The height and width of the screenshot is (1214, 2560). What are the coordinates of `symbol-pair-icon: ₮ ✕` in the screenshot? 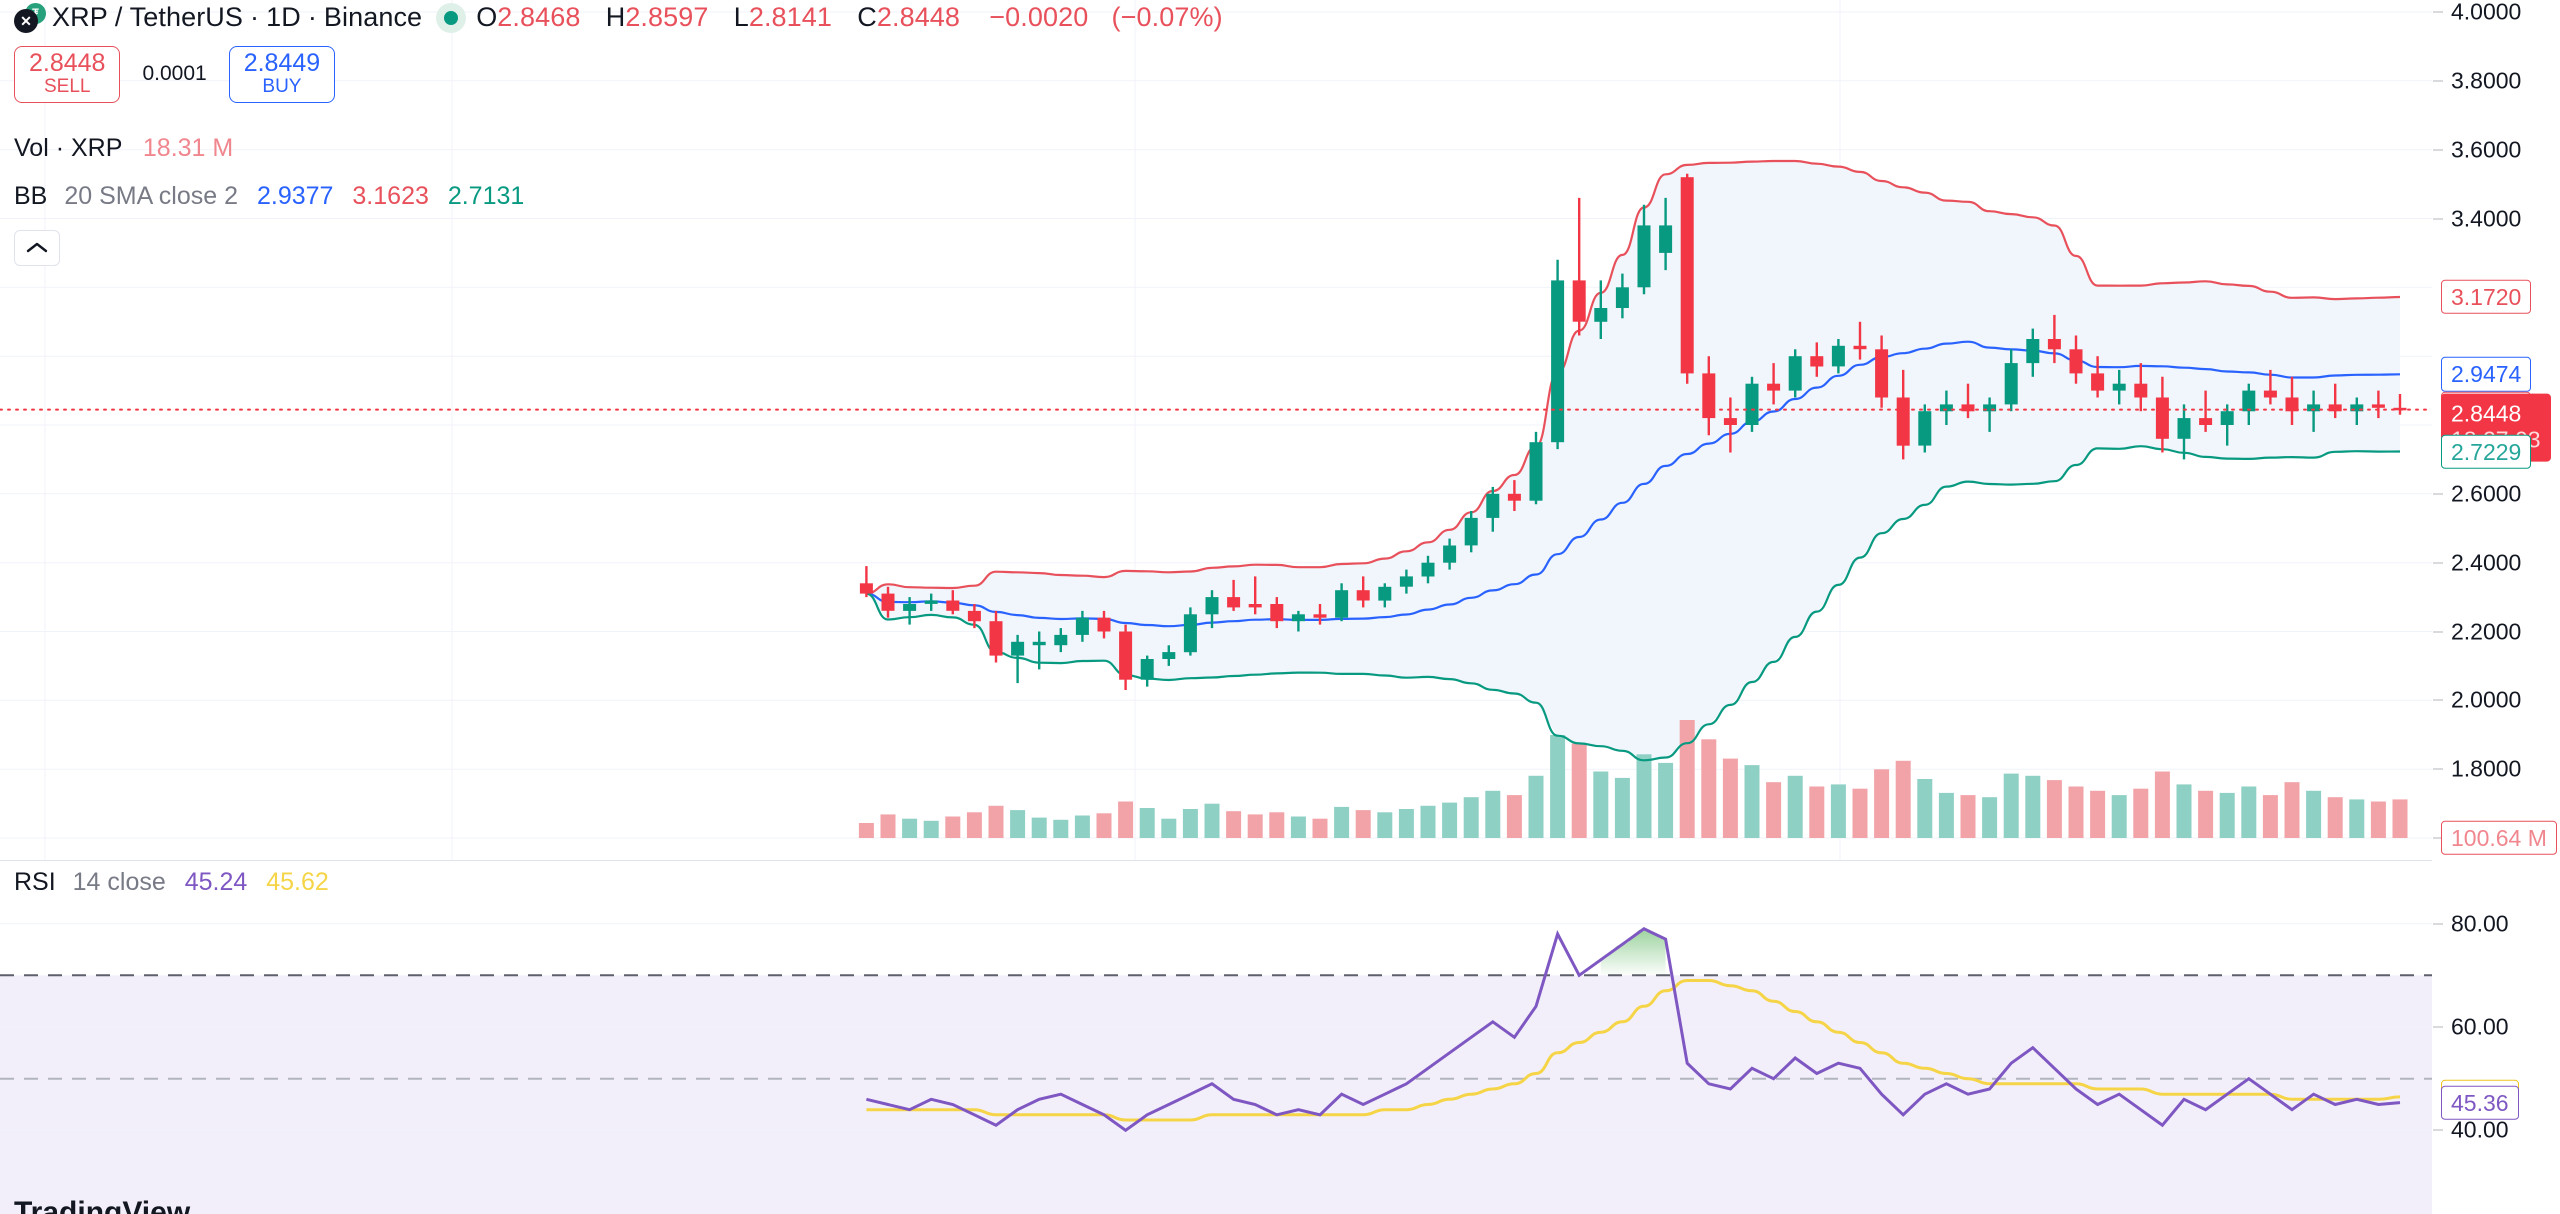 It's located at (30, 17).